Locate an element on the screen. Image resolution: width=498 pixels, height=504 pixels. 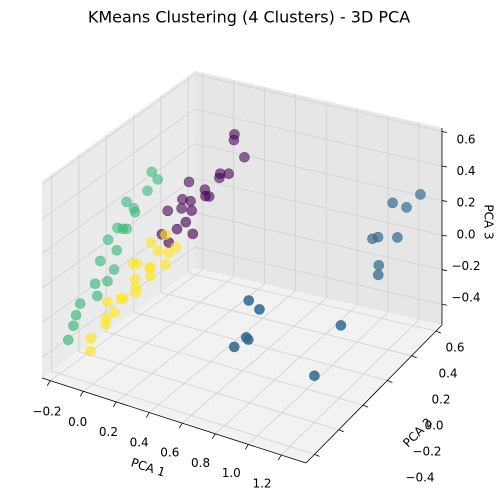
chart-title: KMeans Clustering (4 Clusters) - 3D PCA is located at coordinates (249, 17).